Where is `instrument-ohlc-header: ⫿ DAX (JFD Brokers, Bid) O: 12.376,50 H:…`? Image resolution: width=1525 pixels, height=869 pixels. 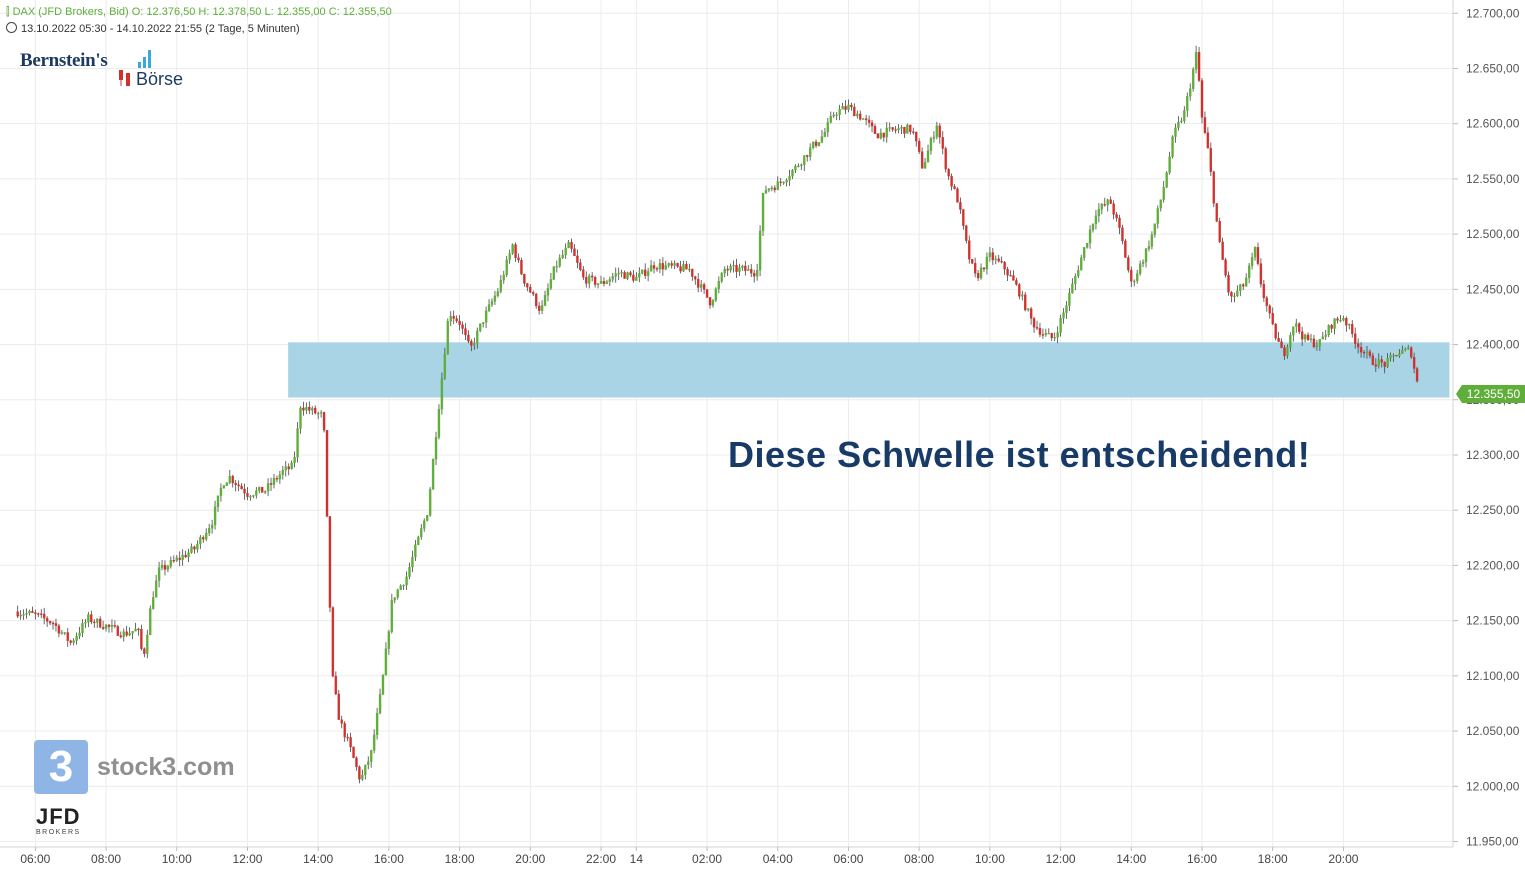 instrument-ohlc-header: ⫿ DAX (JFD Brokers, Bid) O: 12.376,50 H:… is located at coordinates (199, 12).